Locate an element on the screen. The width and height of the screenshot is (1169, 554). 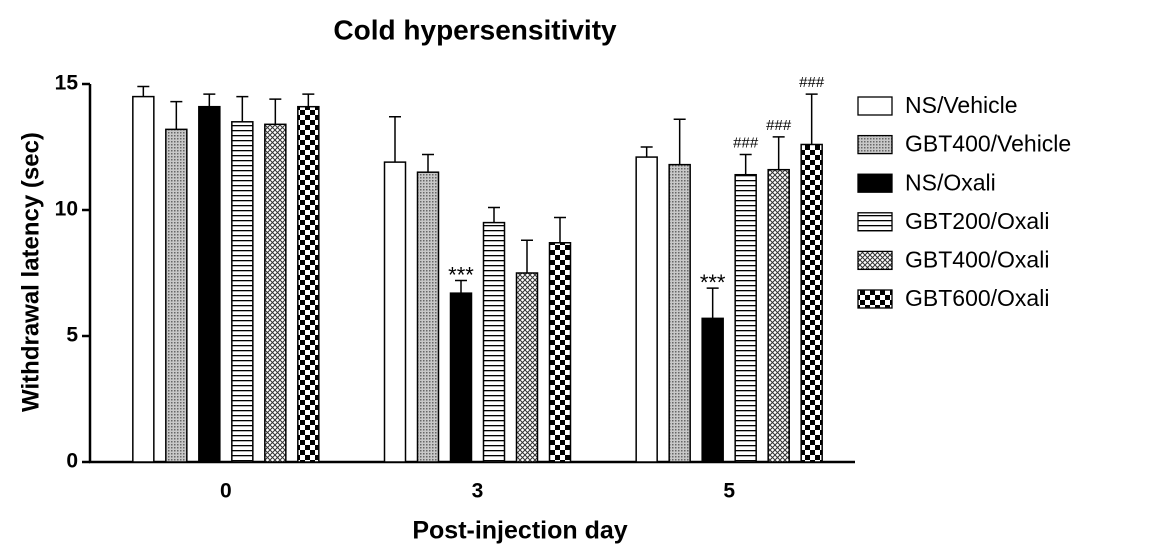
legend-label: GBT400/Oxali is located at coordinates (977, 259).